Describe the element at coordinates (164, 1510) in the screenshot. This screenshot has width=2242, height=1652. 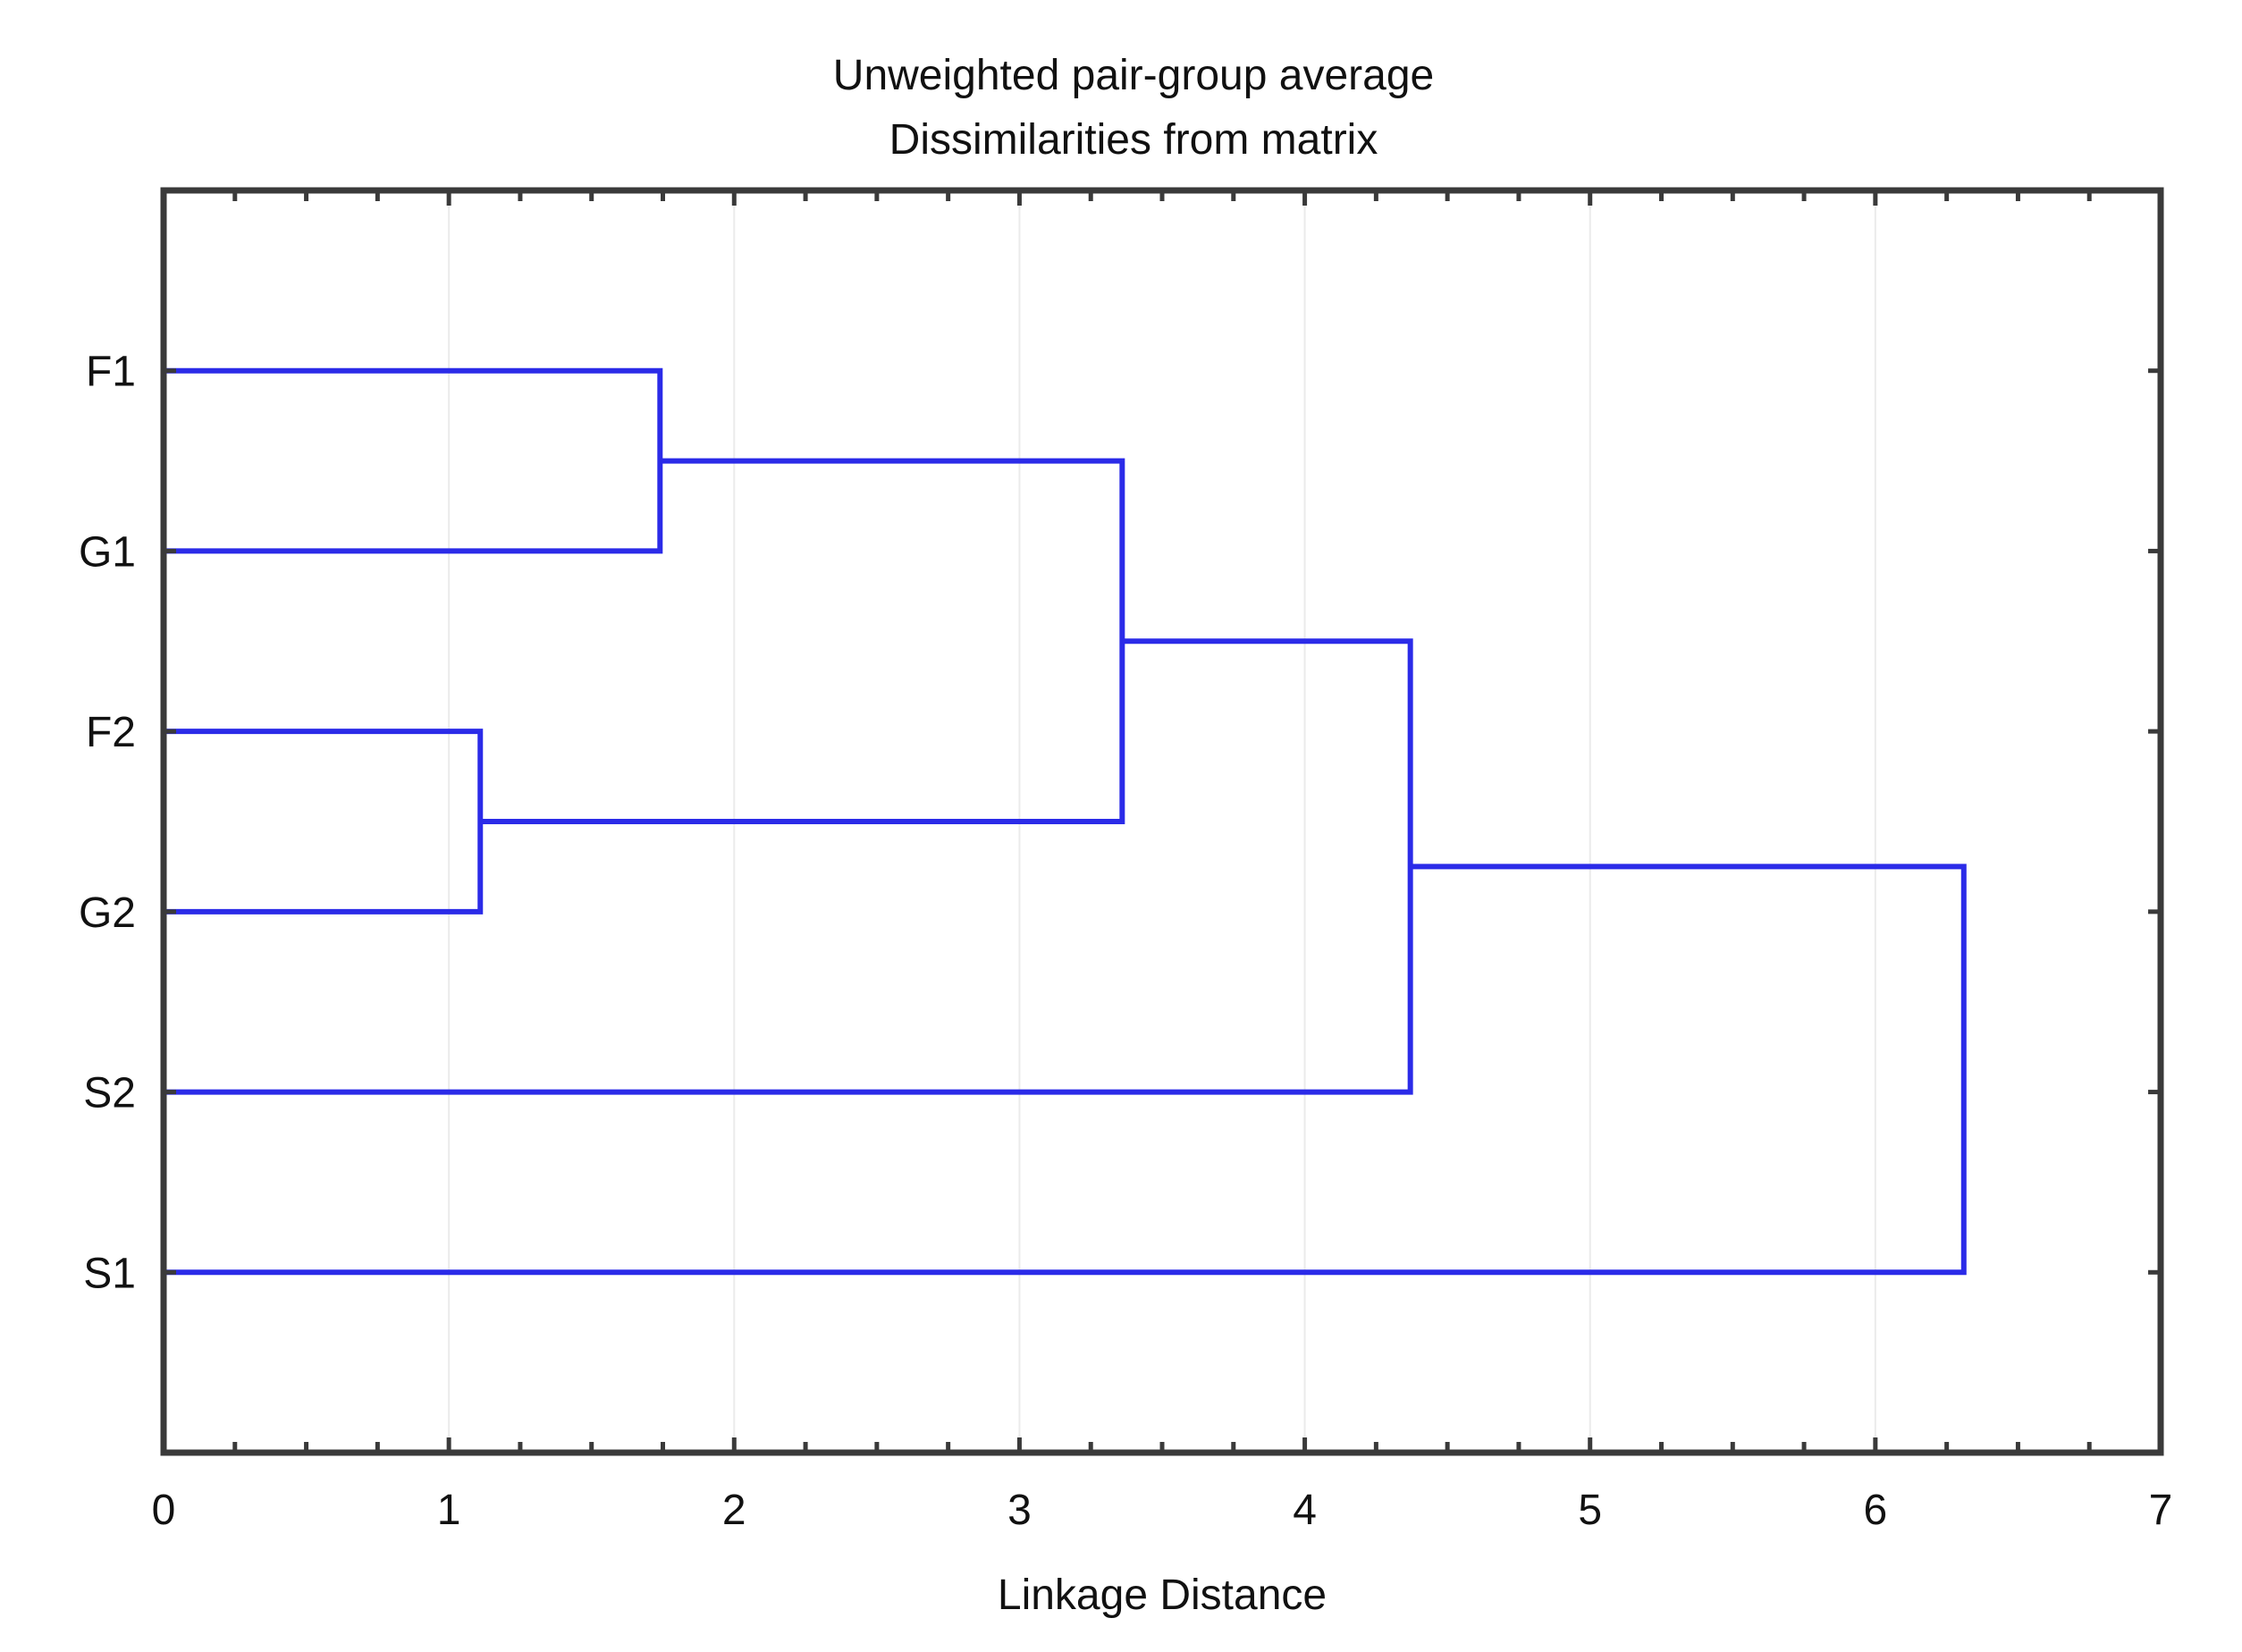
I see `x-tick-label-0: 0` at that location.